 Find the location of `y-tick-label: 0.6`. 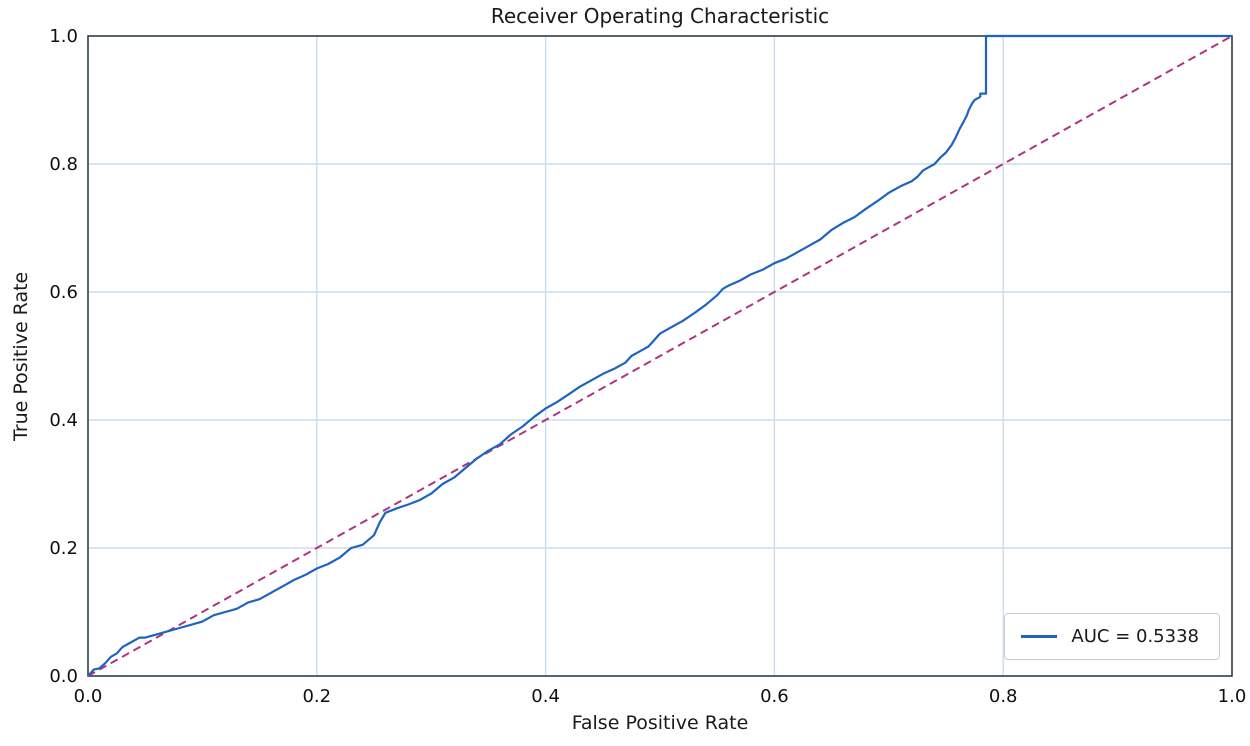

y-tick-label: 0.6 is located at coordinates (63, 292).